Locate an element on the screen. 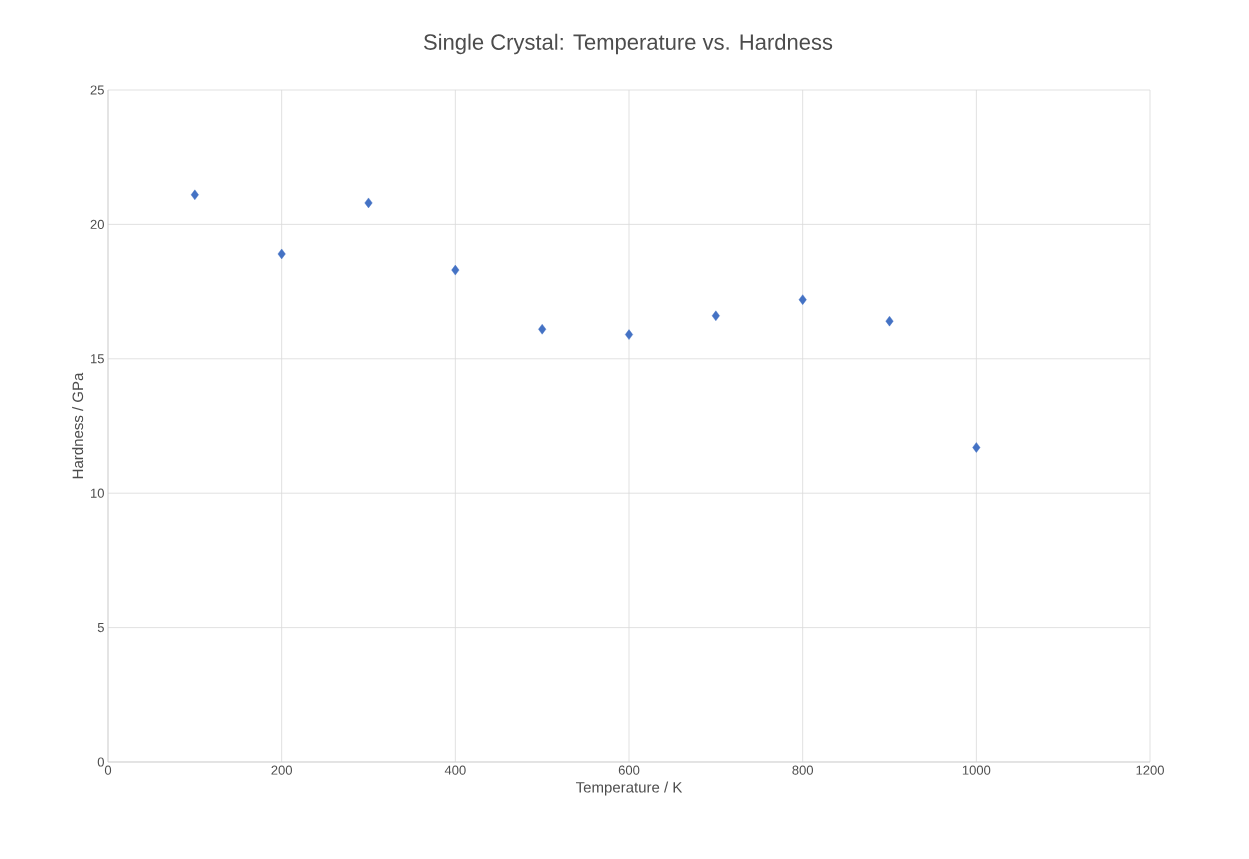 The width and height of the screenshot is (1249, 859). y-tick-label: 0 is located at coordinates (100, 762).